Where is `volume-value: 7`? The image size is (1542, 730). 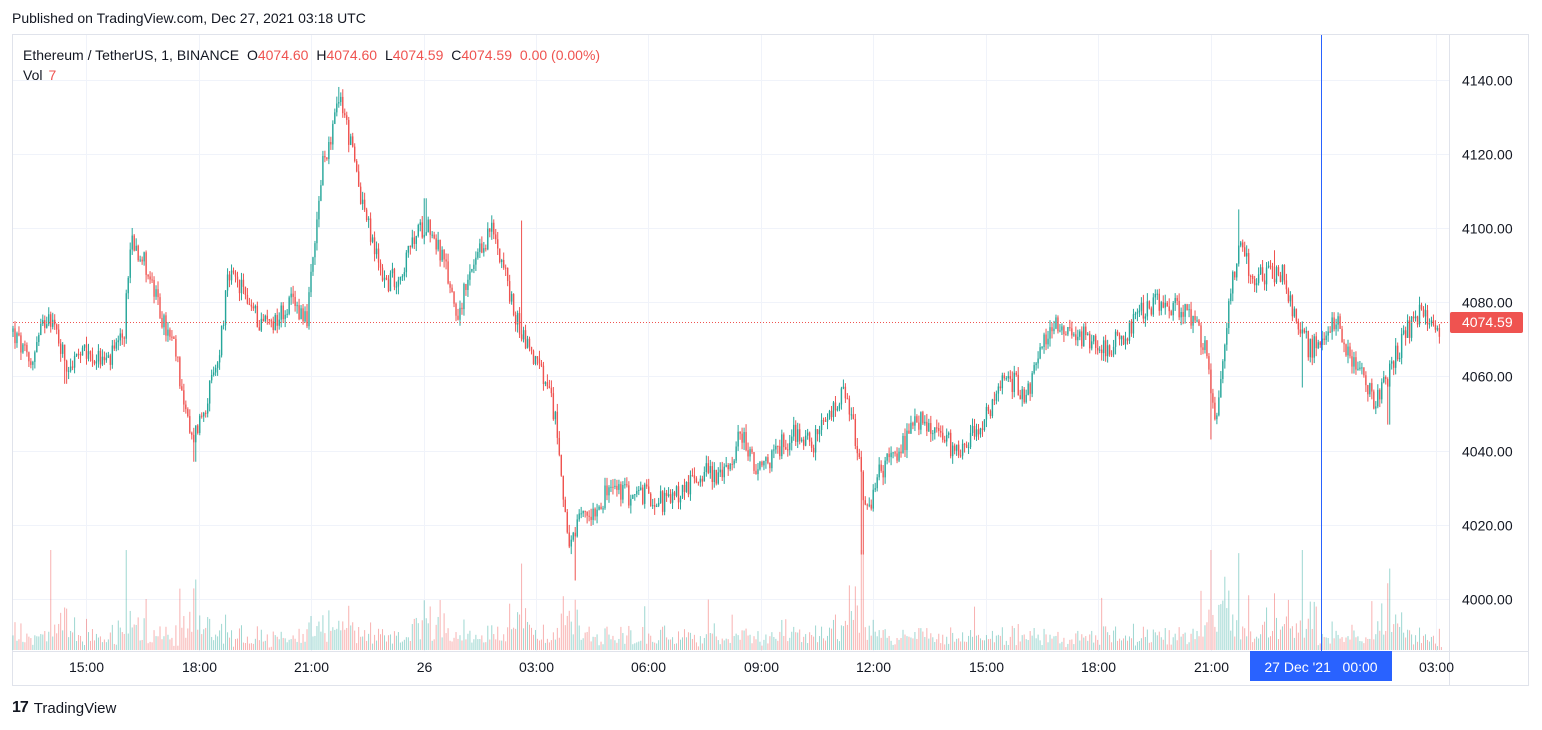 volume-value: 7 is located at coordinates (52, 75).